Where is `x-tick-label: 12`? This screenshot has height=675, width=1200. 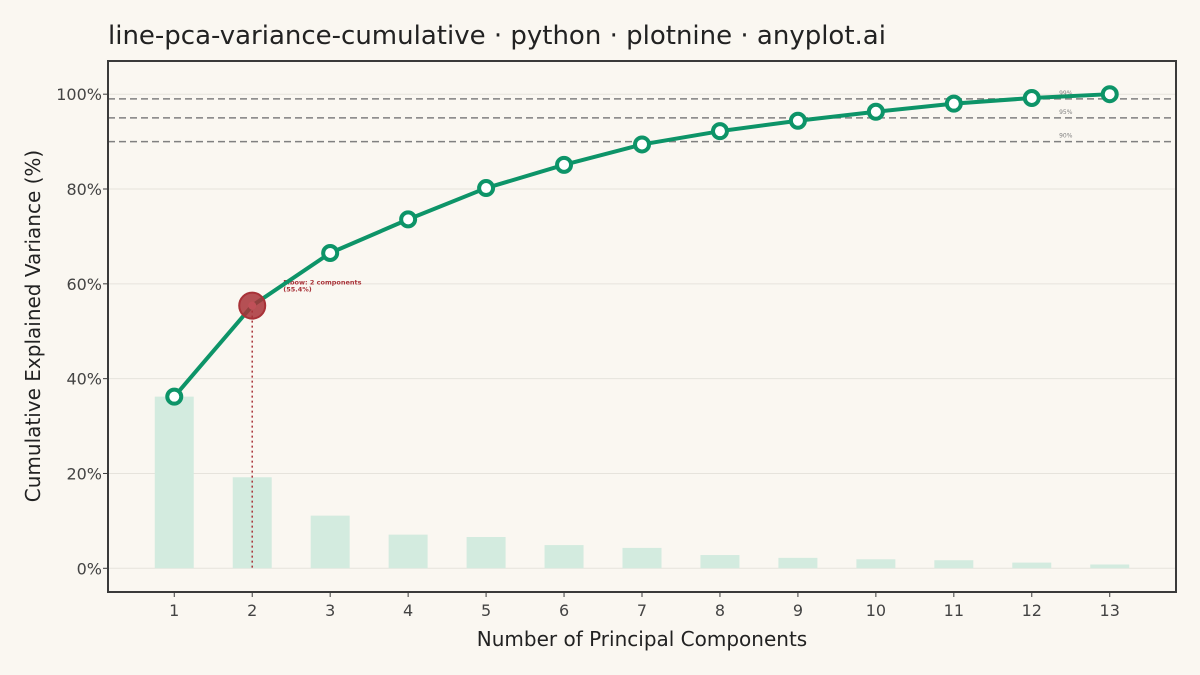 x-tick-label: 12 is located at coordinates (1032, 610).